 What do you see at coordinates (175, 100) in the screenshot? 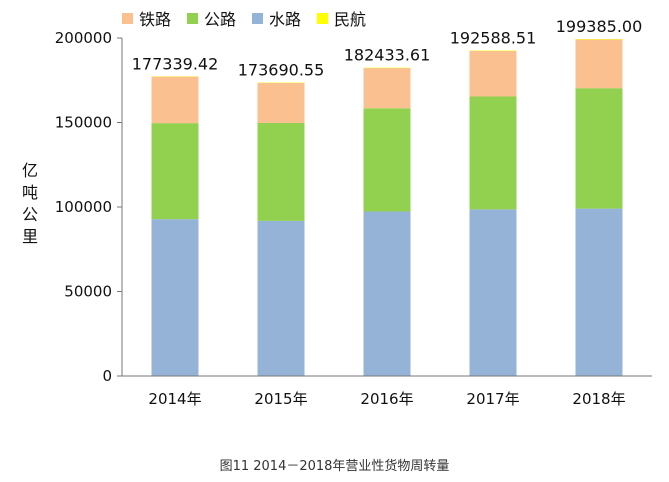
I see `bar-segment-2014年-铁路` at bounding box center [175, 100].